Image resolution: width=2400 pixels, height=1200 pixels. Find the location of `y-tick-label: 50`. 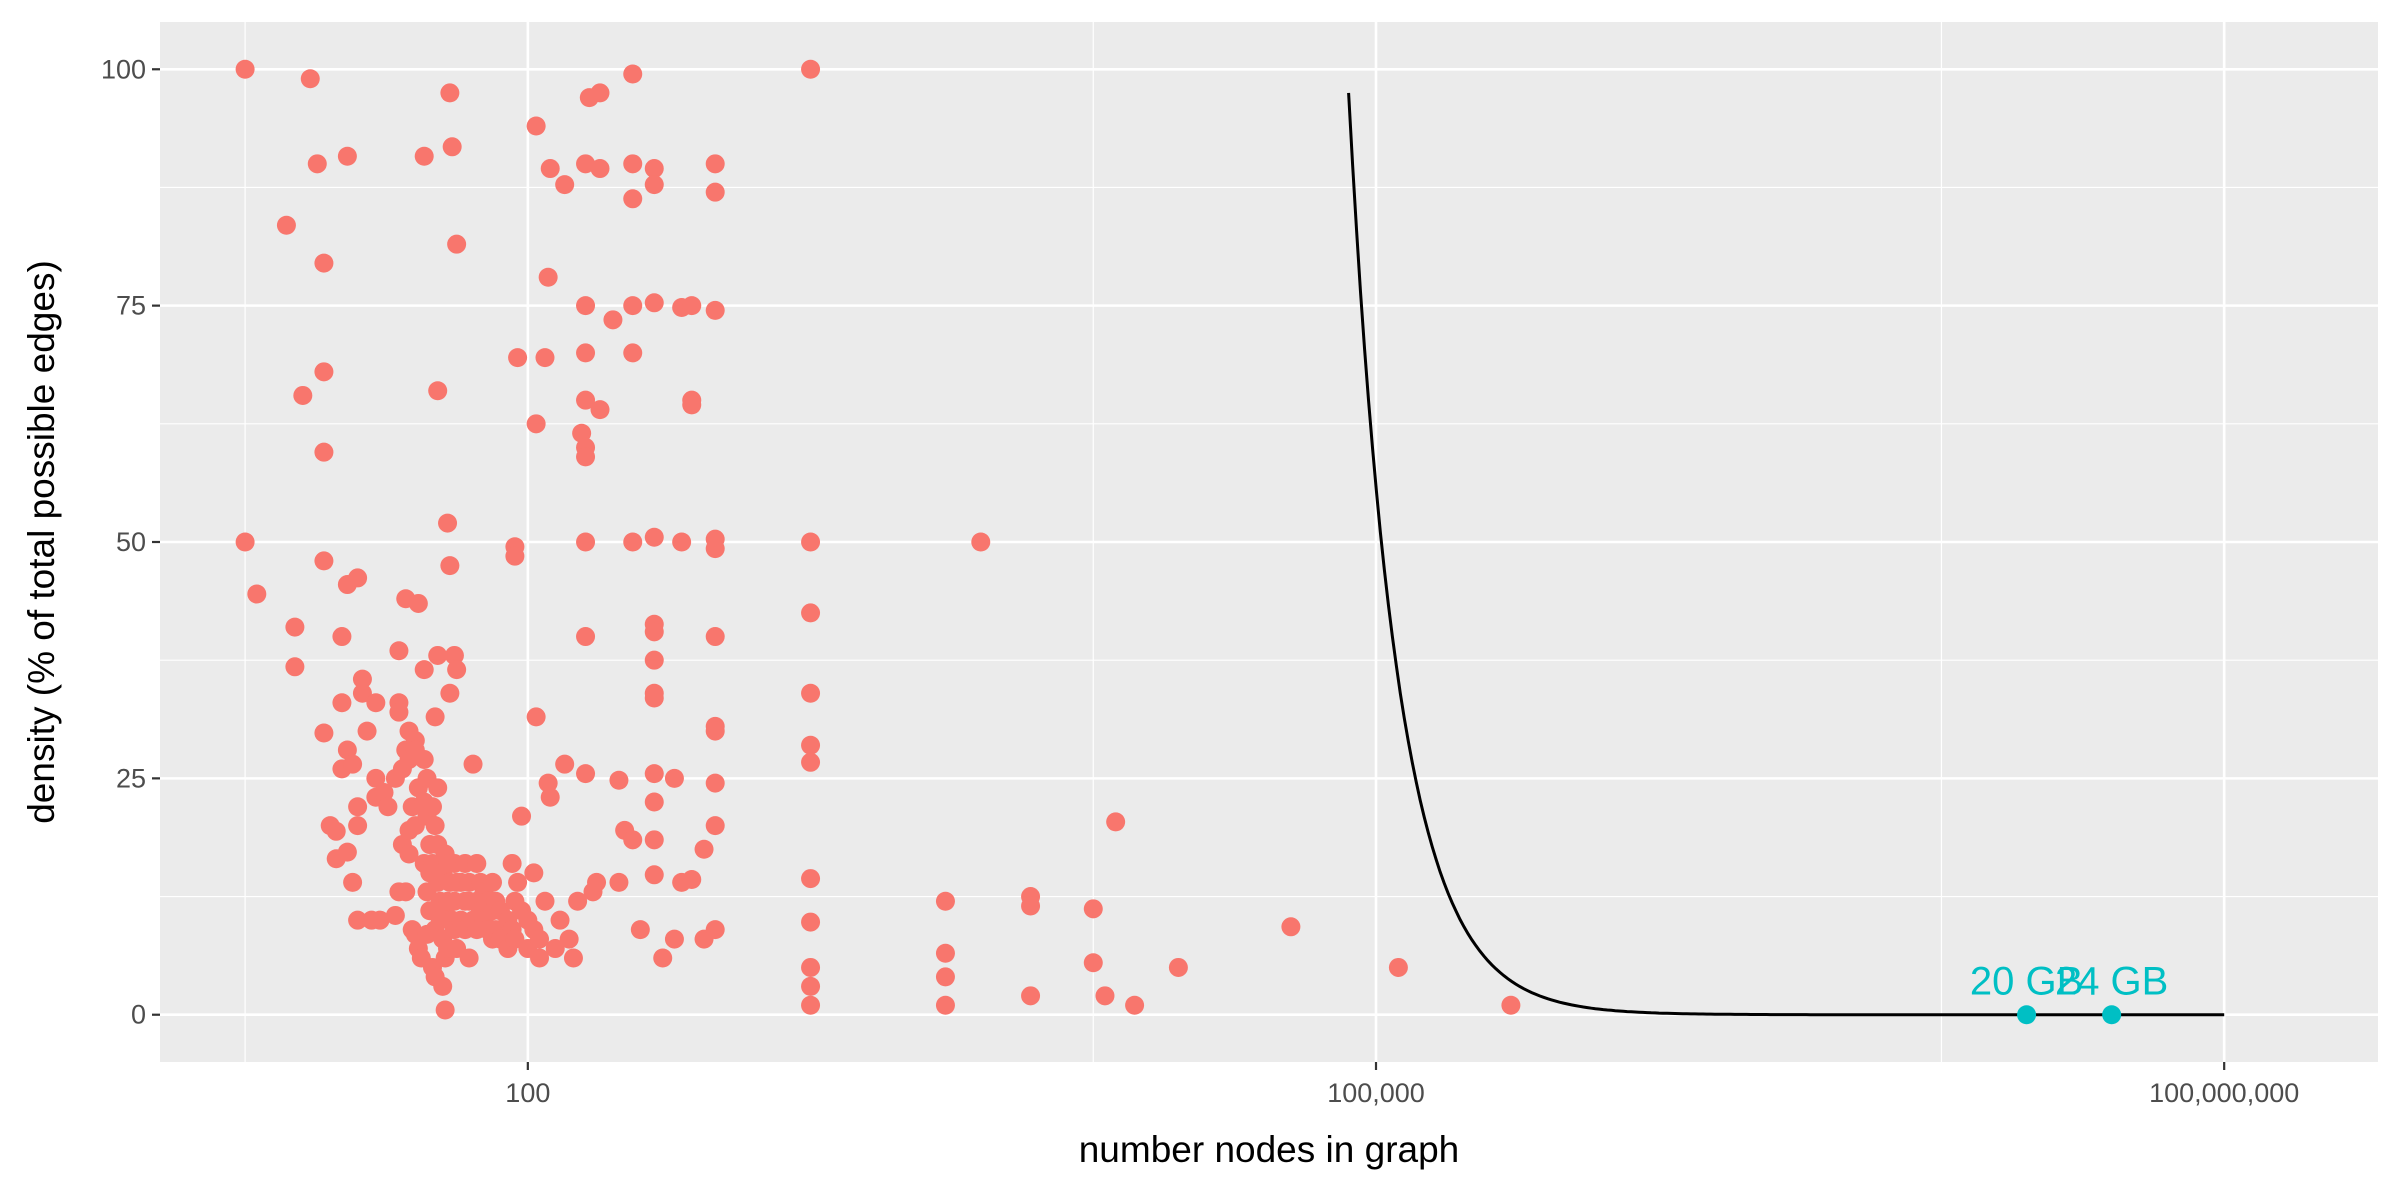

y-tick-label: 50 is located at coordinates (131, 542).